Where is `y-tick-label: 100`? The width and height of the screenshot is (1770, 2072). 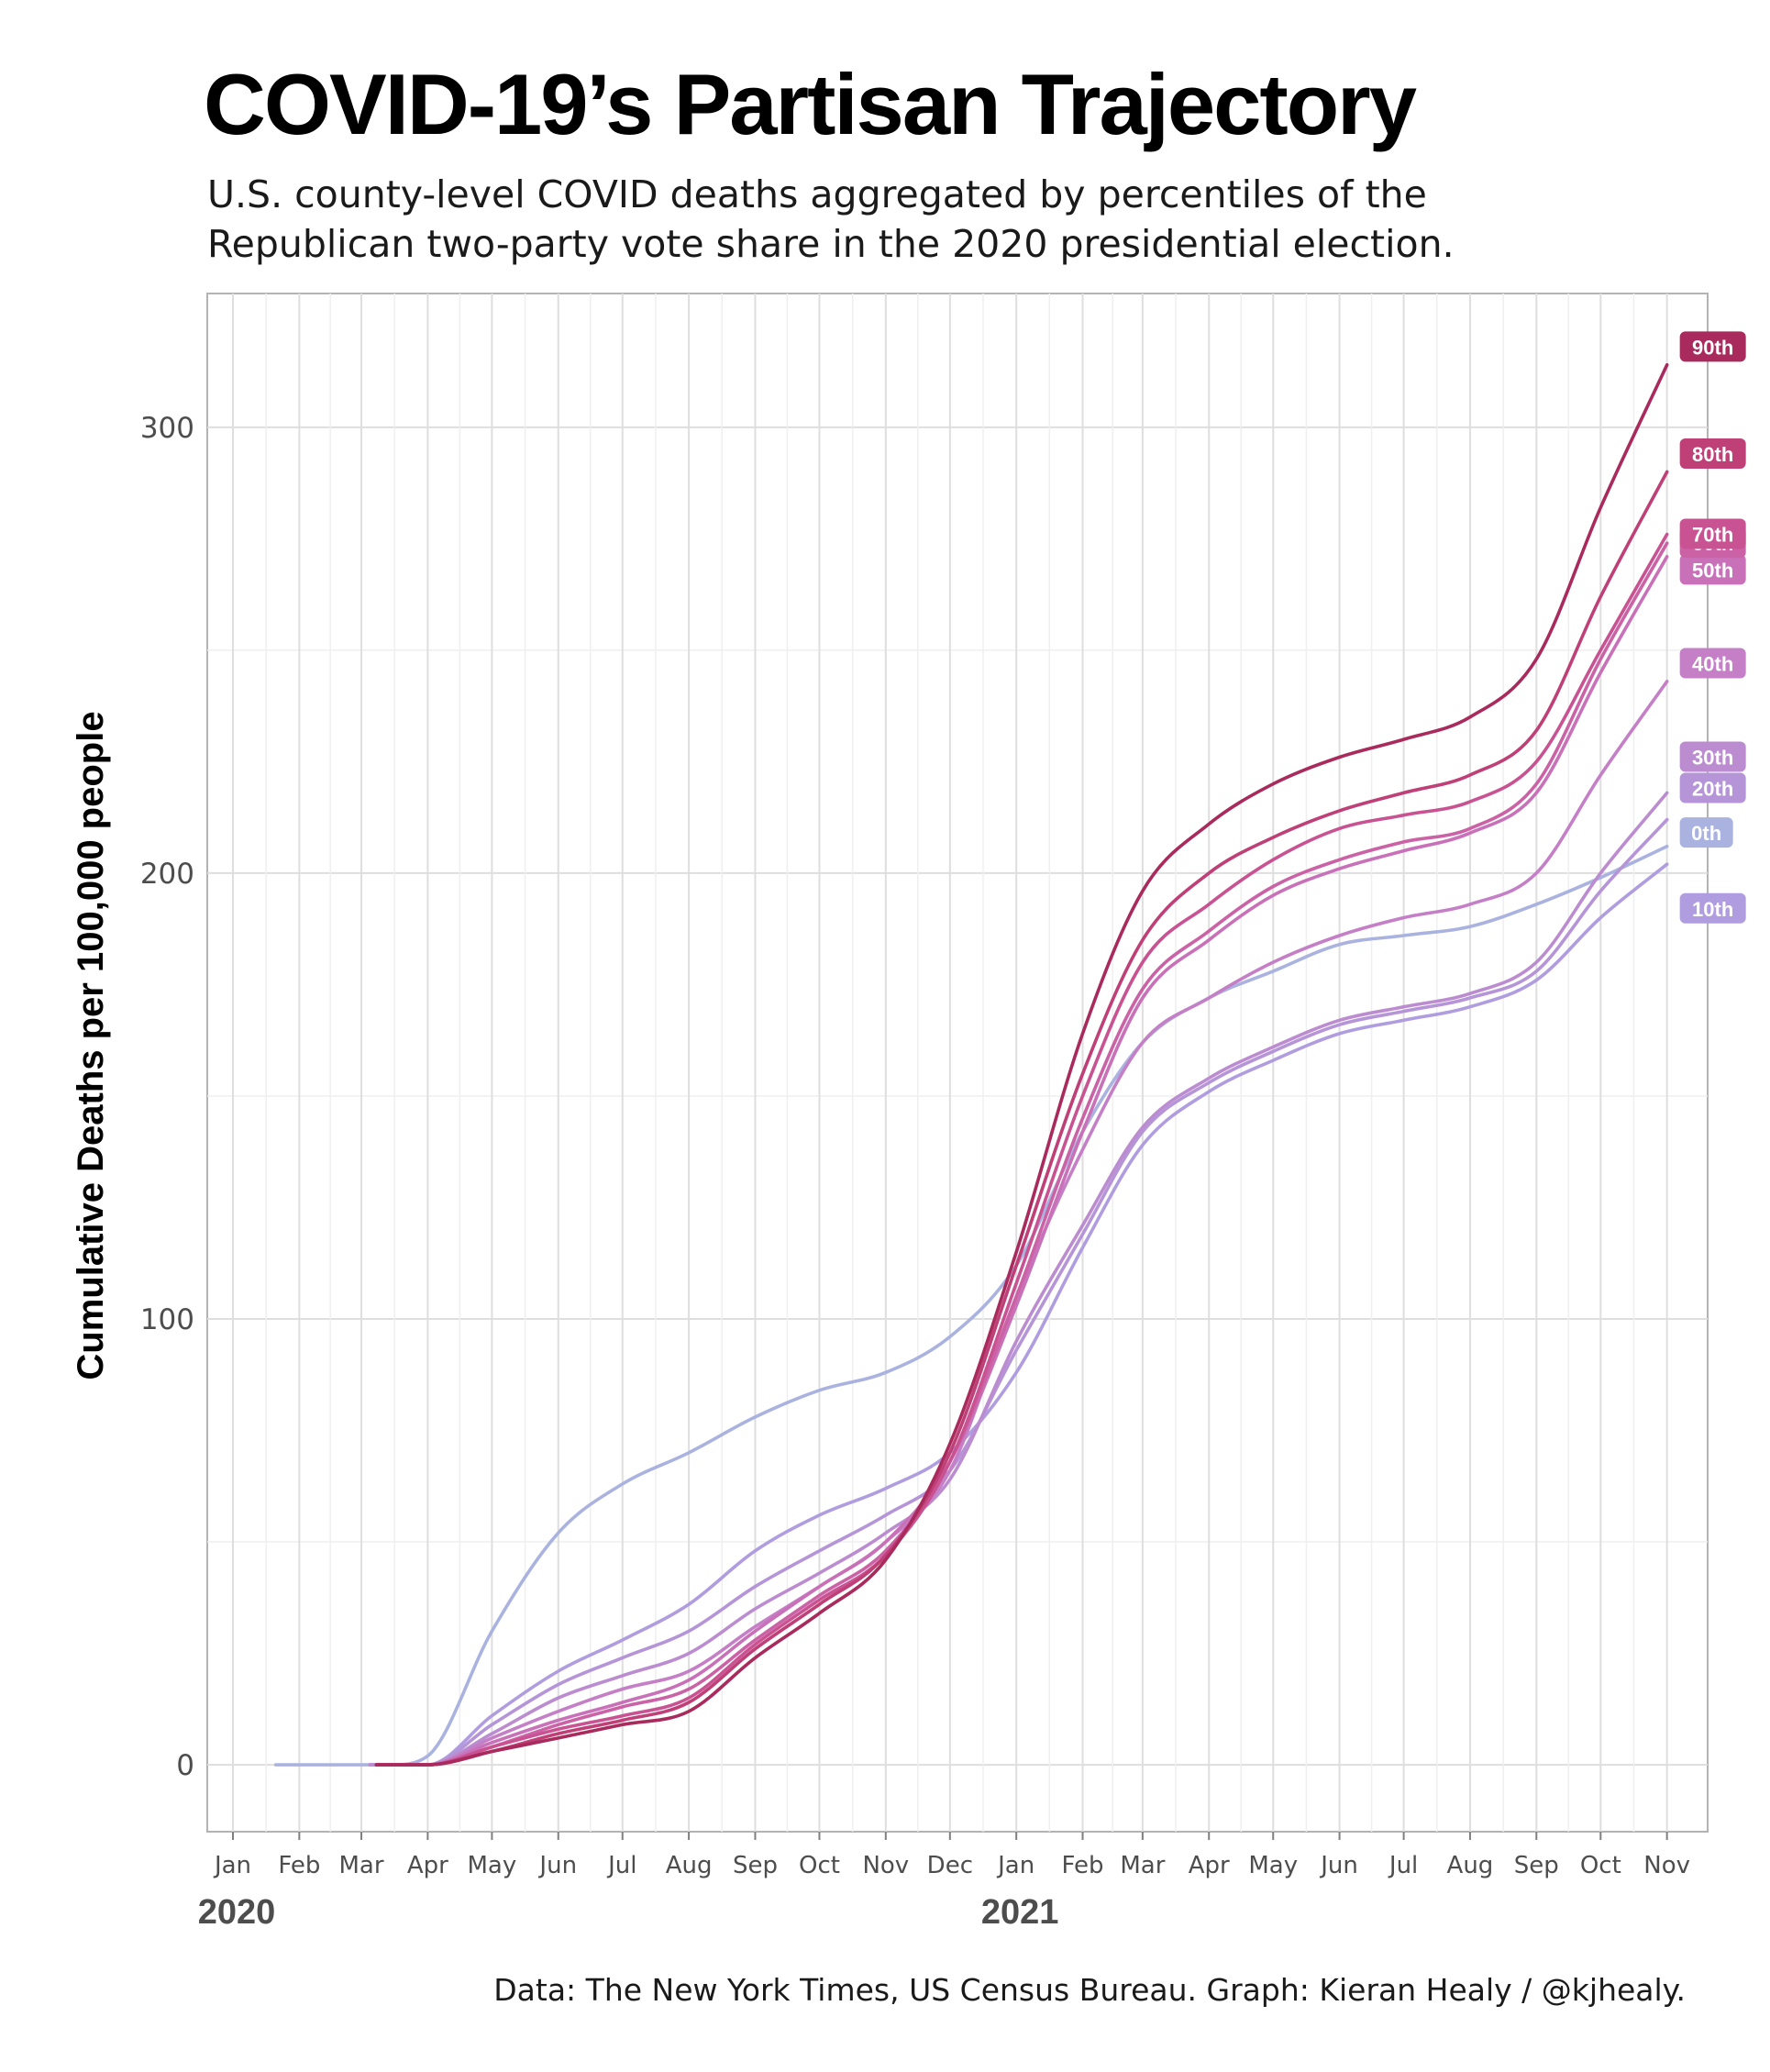
y-tick-label: 100 is located at coordinates (167, 1319).